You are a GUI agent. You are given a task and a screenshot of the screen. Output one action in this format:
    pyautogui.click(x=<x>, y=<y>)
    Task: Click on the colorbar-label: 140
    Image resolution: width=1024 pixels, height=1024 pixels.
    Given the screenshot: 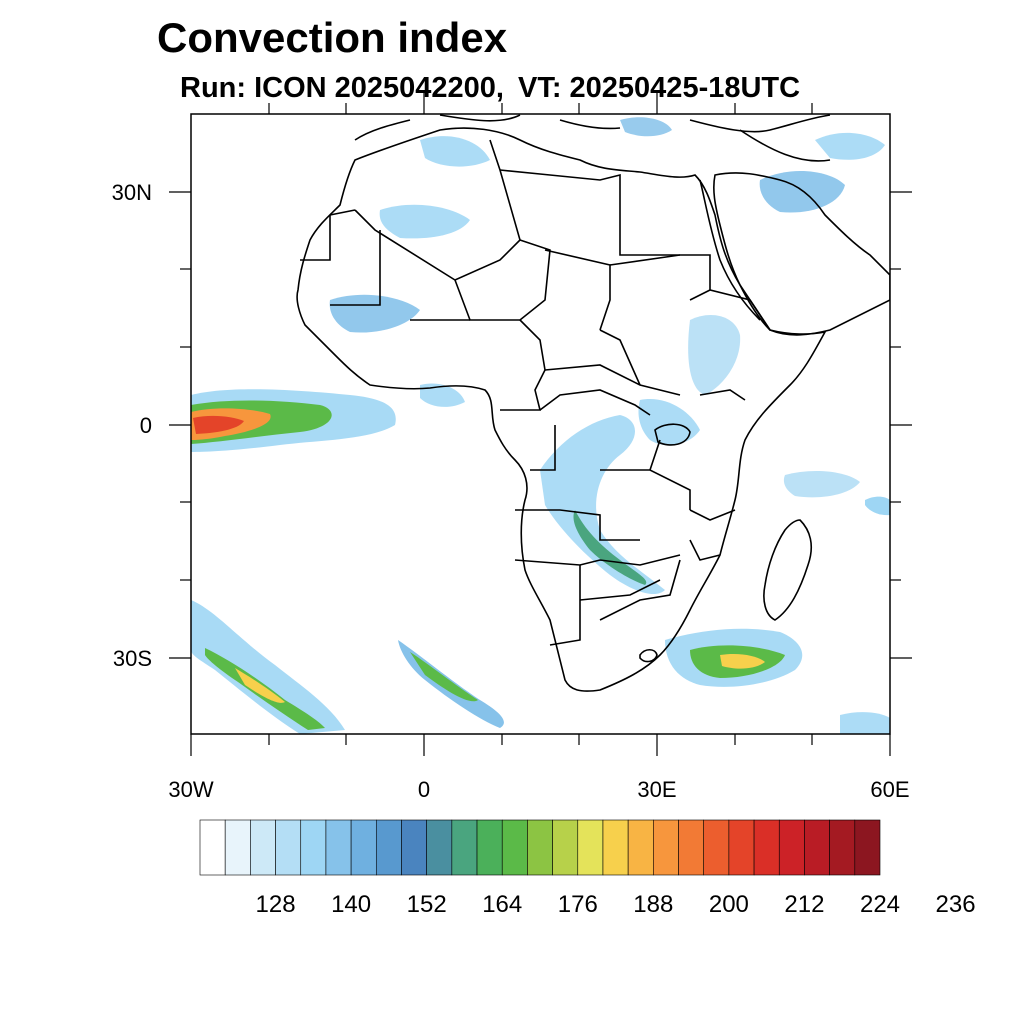 What is the action you would take?
    pyautogui.click(x=351, y=904)
    